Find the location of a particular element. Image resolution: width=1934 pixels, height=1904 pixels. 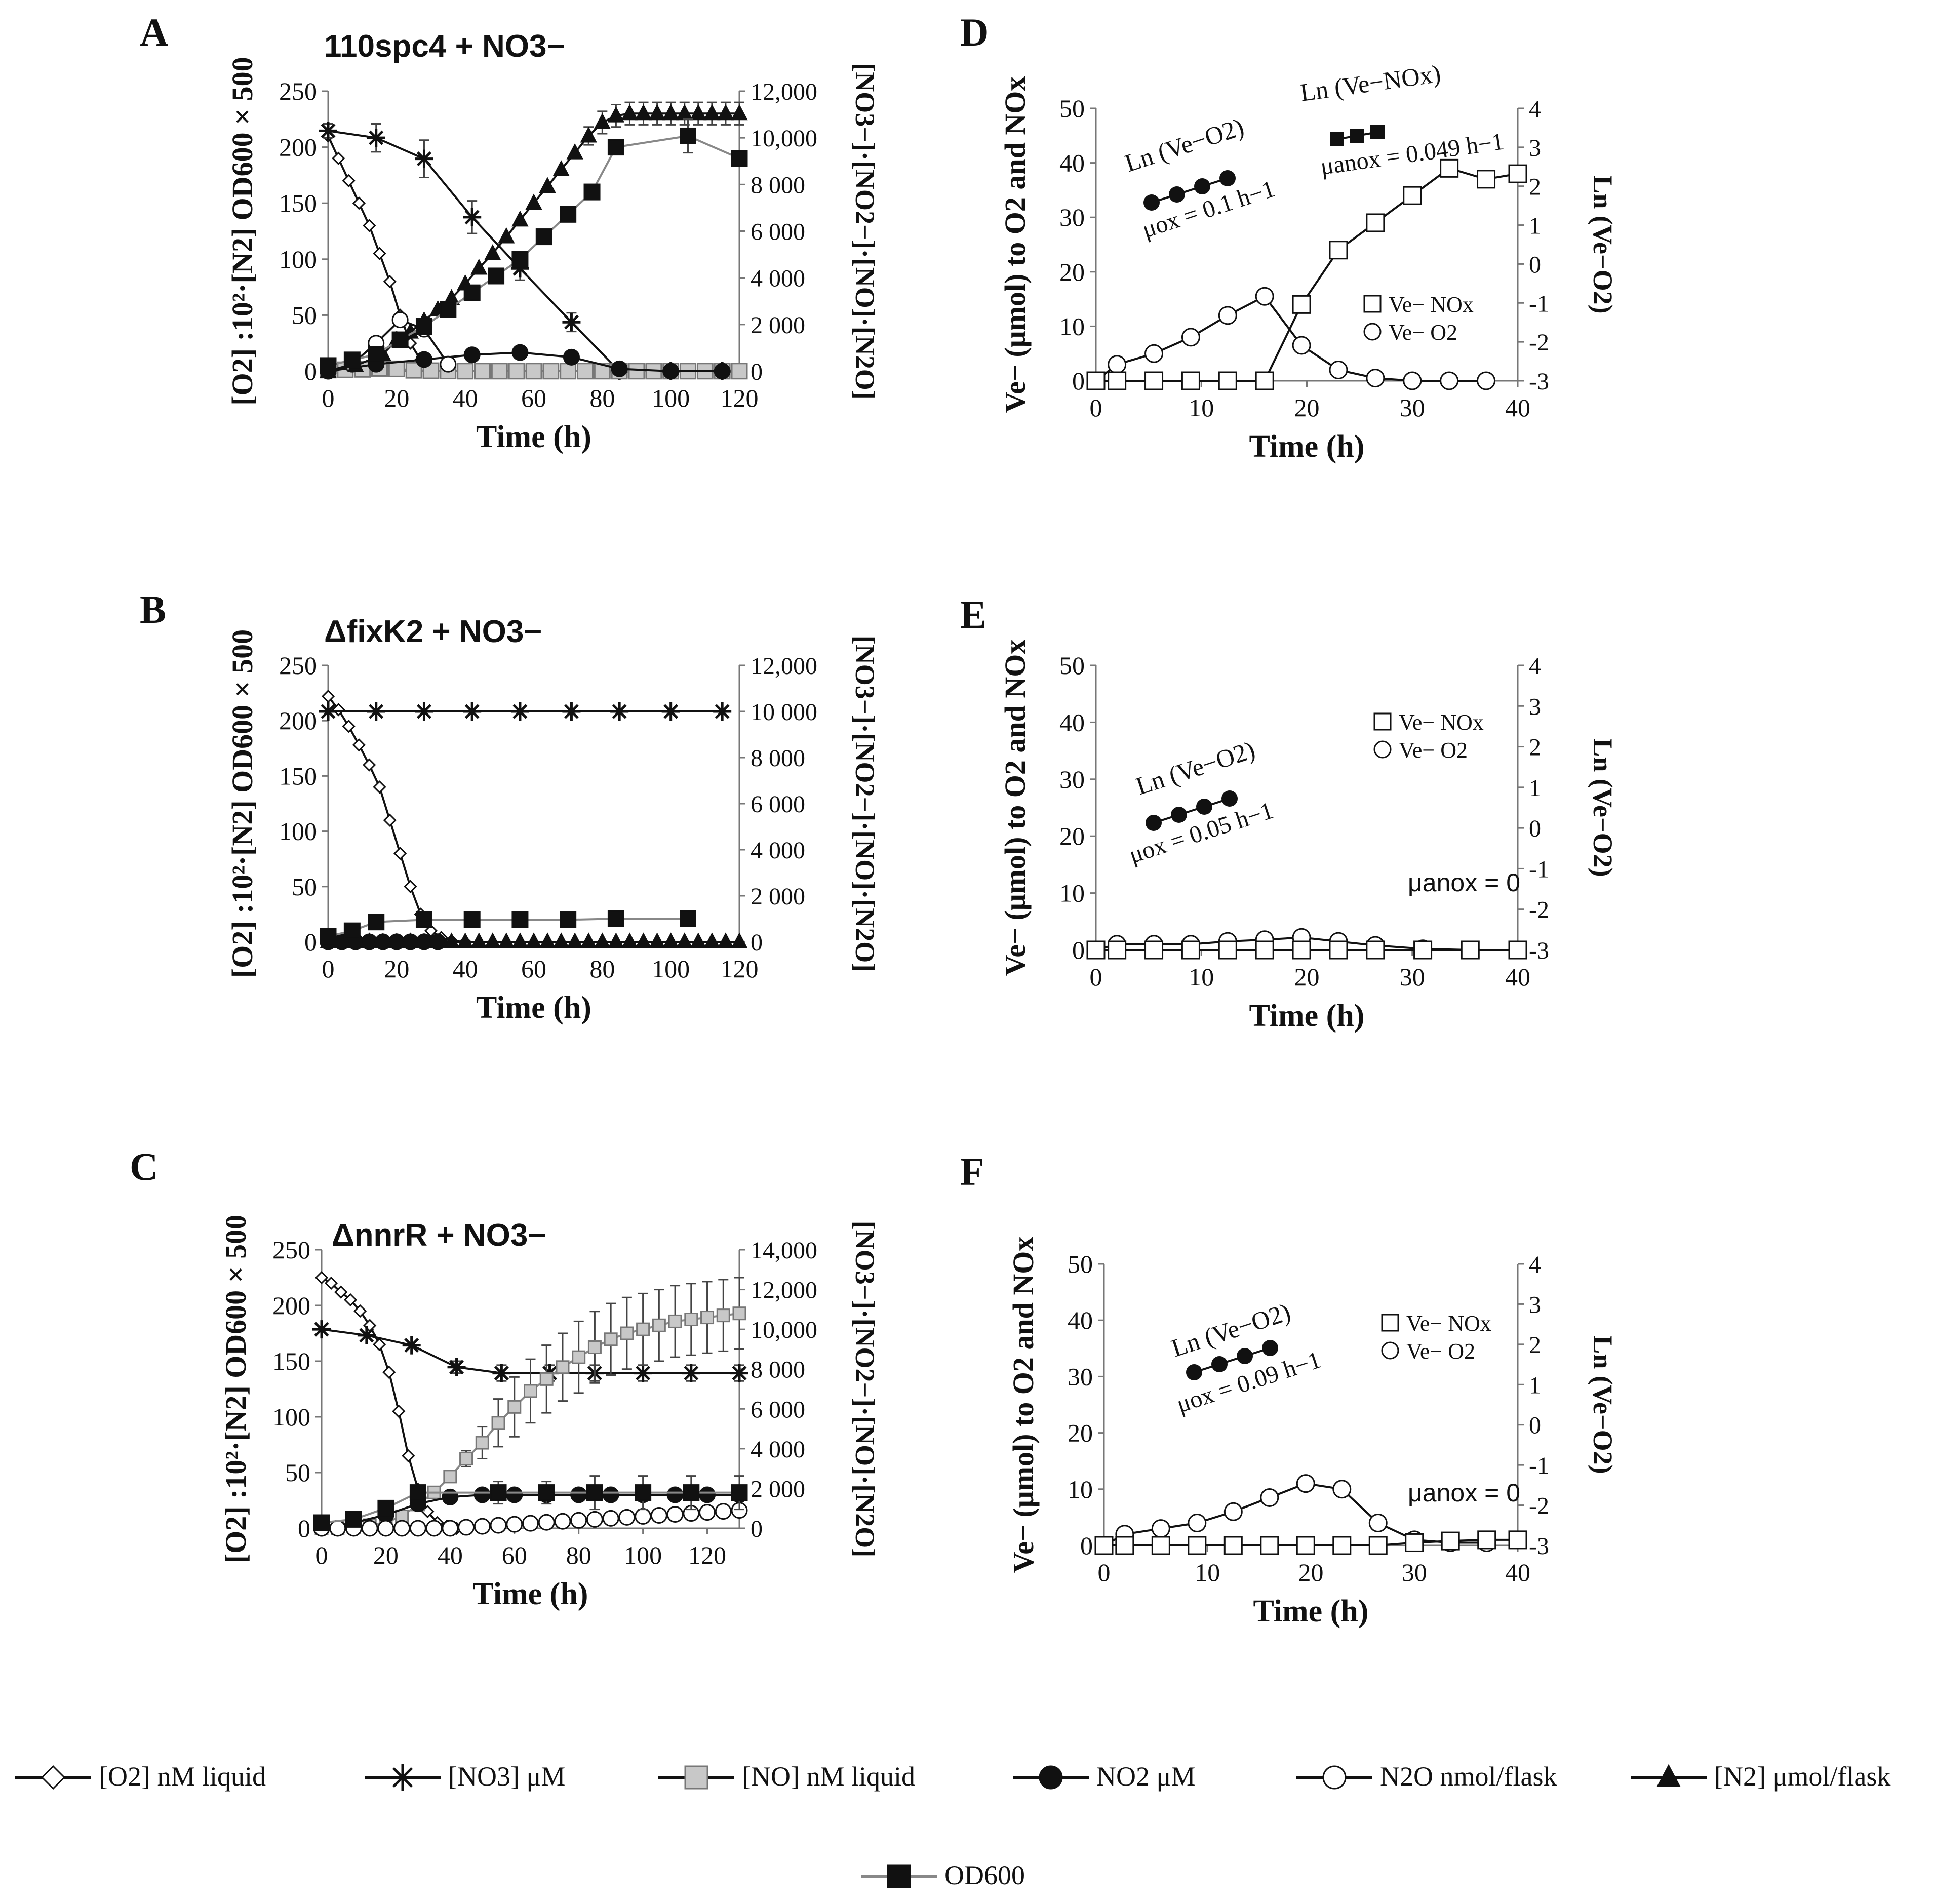

series-venox is located at coordinates (1306, 274).